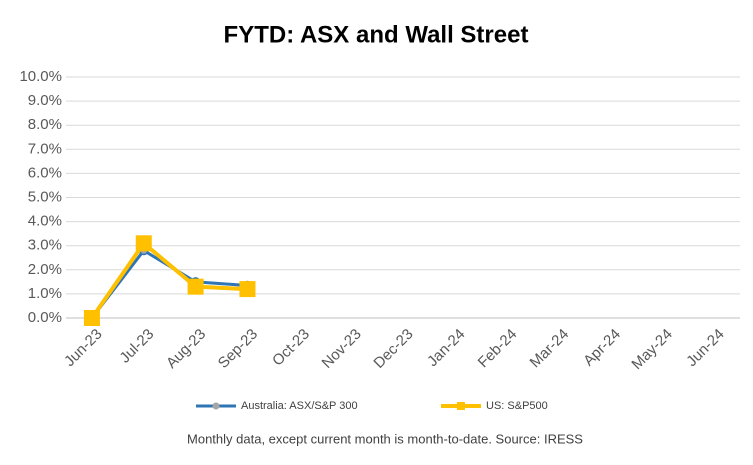 The height and width of the screenshot is (465, 753). I want to click on series-line, so click(169, 280).